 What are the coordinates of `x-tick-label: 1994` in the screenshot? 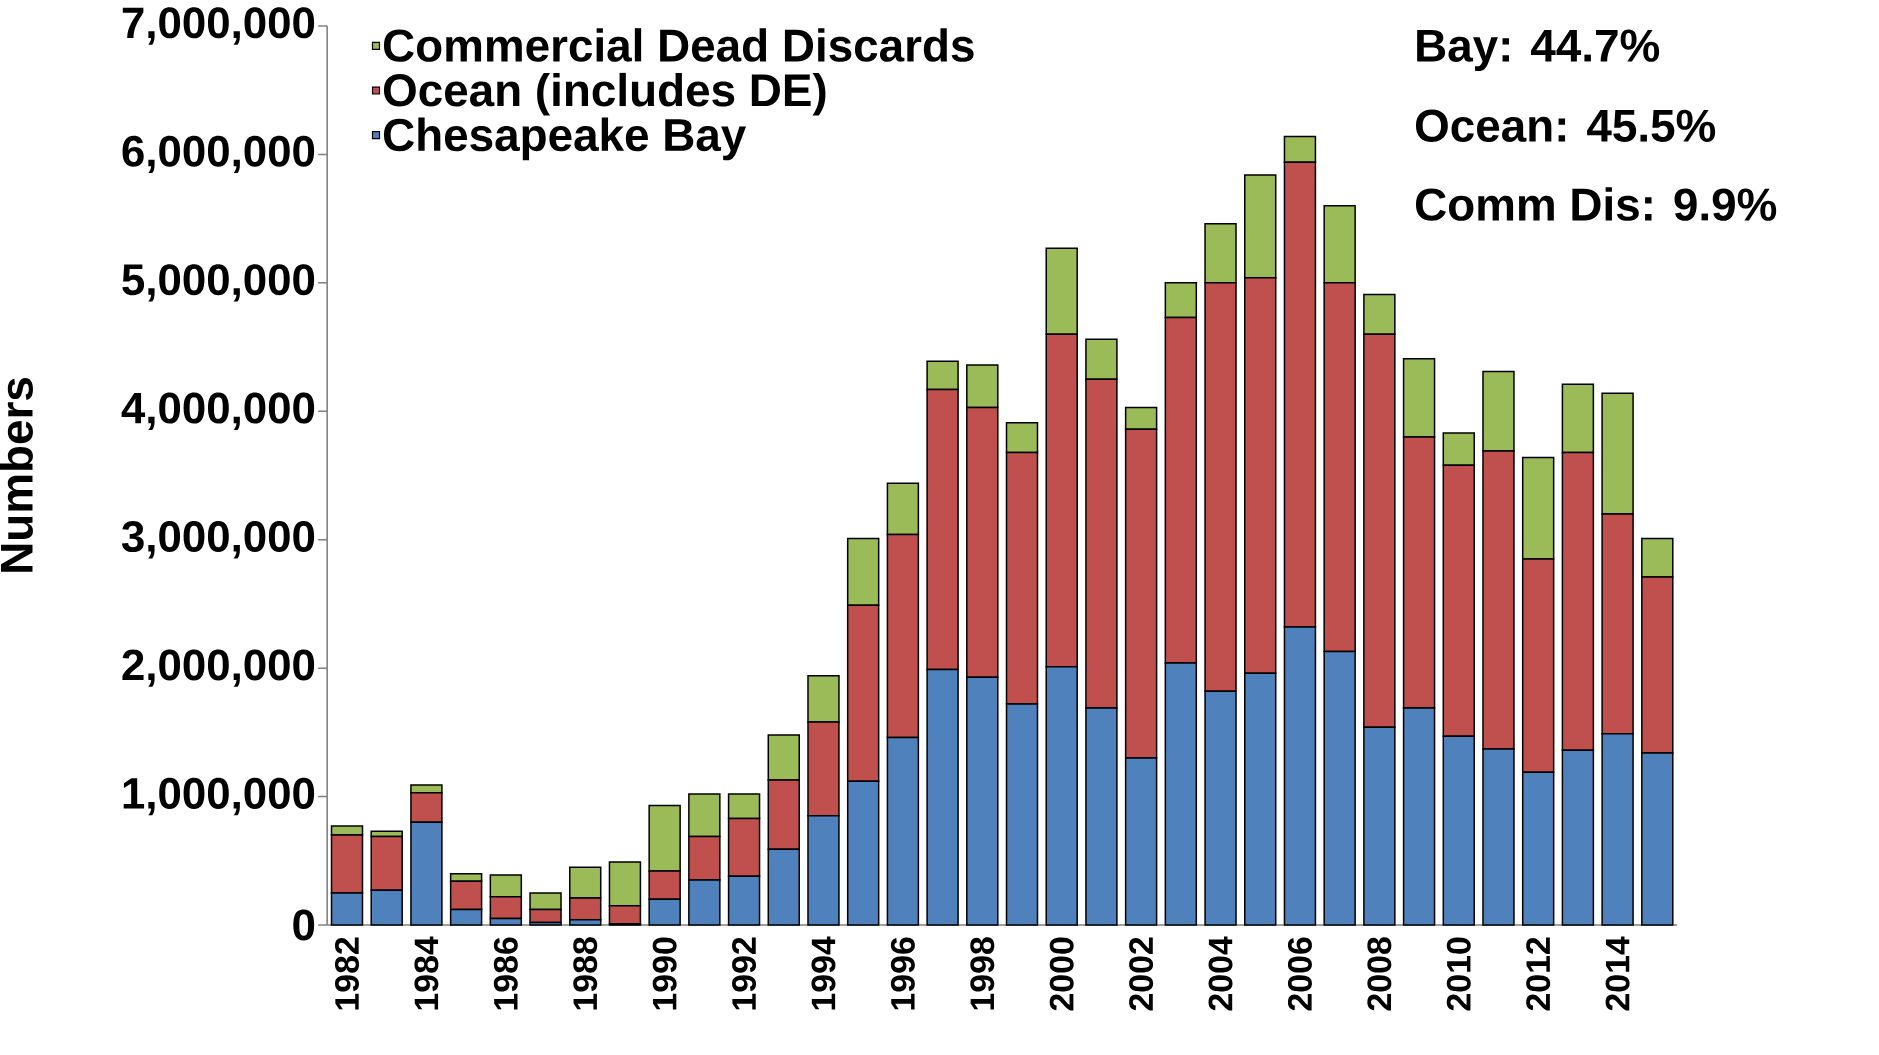 It's located at (823, 973).